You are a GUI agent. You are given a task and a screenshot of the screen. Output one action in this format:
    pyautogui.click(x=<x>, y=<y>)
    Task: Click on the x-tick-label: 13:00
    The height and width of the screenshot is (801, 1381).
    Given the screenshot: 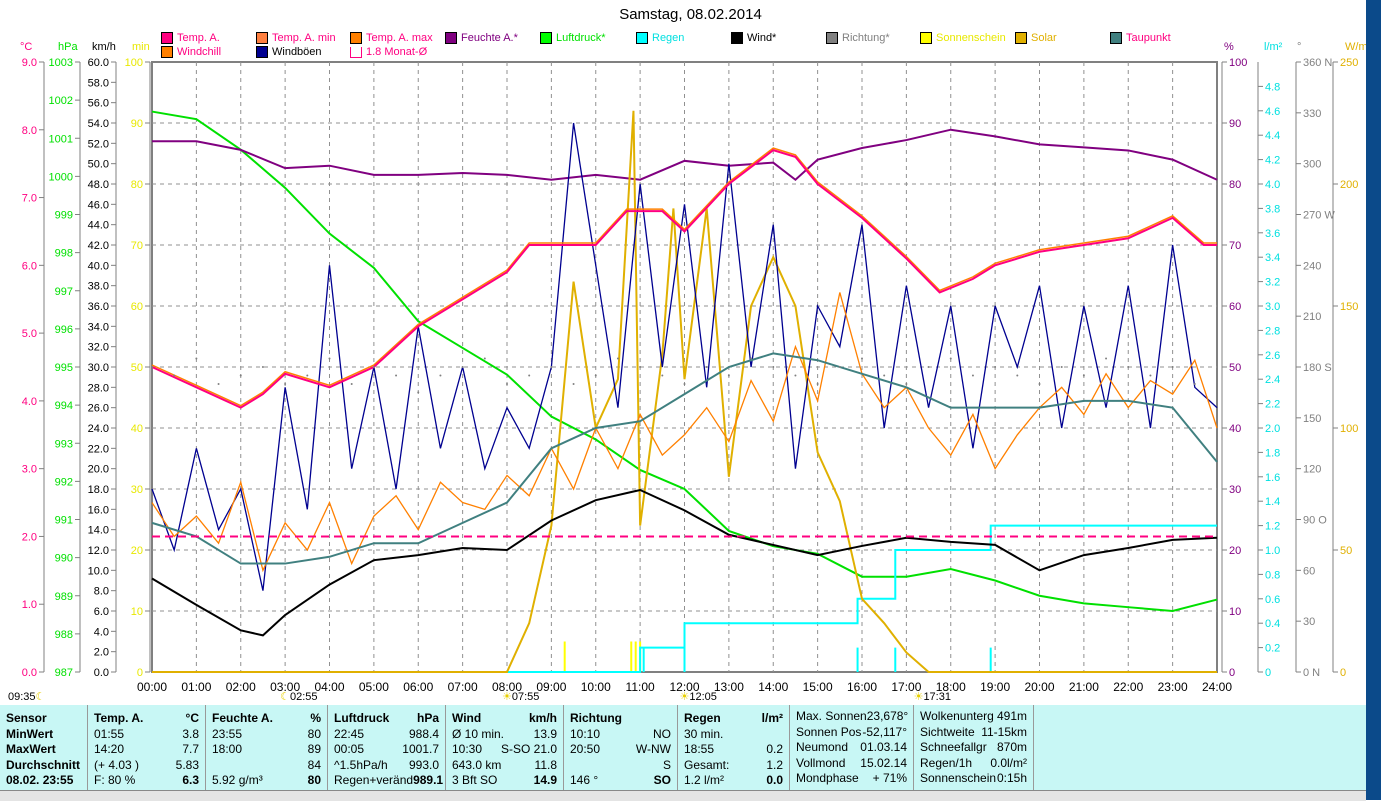 What is the action you would take?
    pyautogui.click(x=729, y=687)
    